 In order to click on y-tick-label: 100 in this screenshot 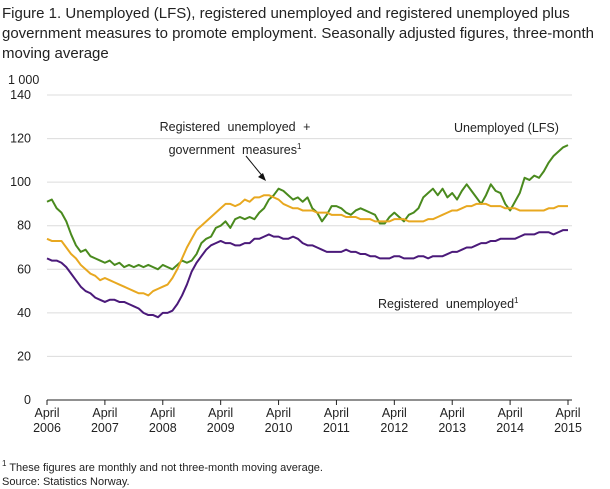, I will do `click(20, 182)`.